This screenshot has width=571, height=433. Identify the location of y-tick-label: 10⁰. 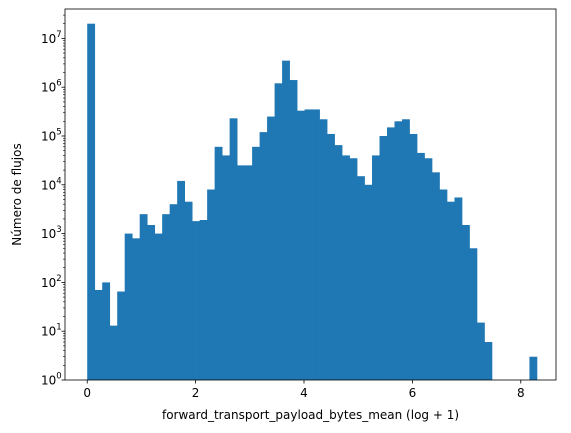
(51, 380).